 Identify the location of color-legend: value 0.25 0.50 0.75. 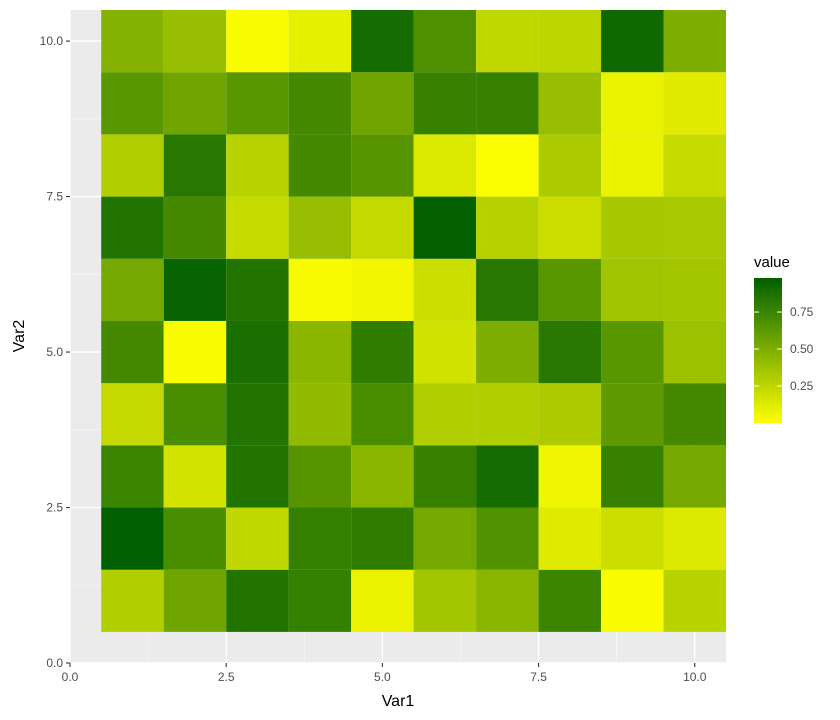
(784, 338).